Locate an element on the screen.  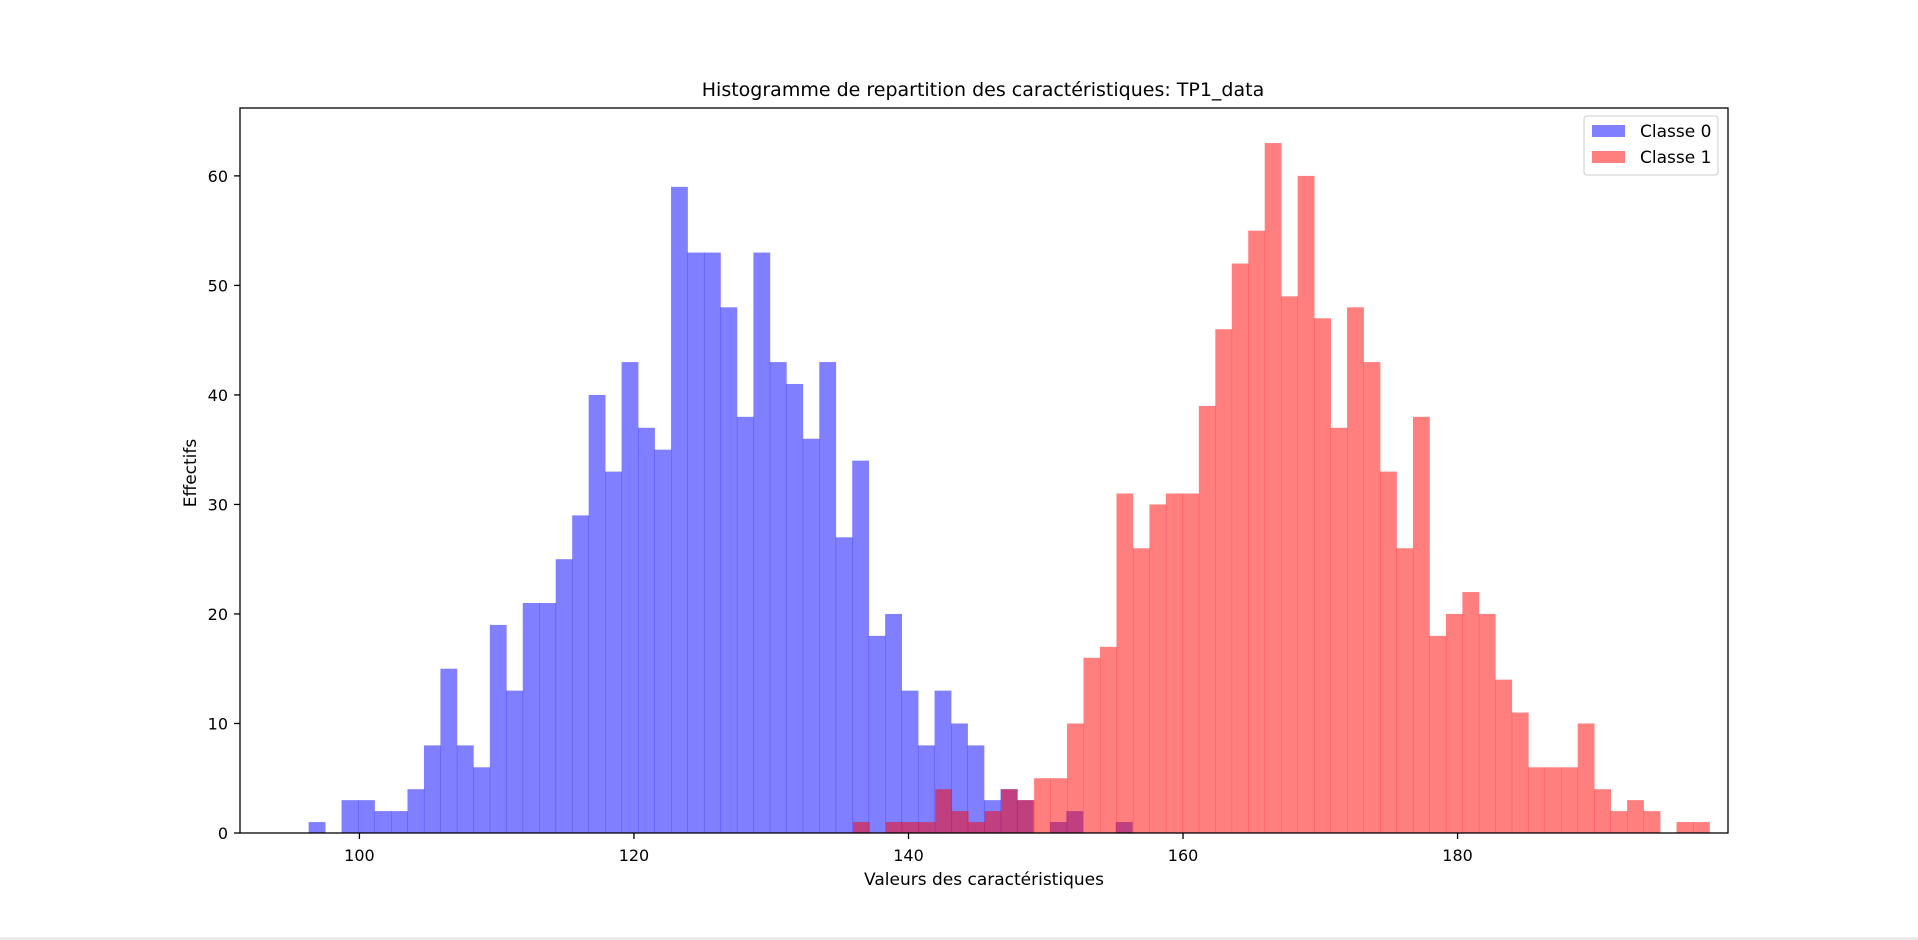
y-tick-label: 10 is located at coordinates (218, 723).